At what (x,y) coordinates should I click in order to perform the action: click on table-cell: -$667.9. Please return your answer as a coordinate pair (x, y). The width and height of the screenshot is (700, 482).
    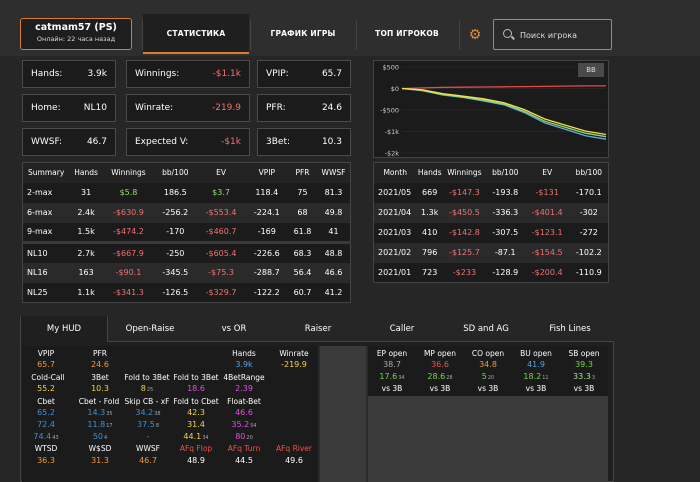
    Looking at the image, I should click on (128, 252).